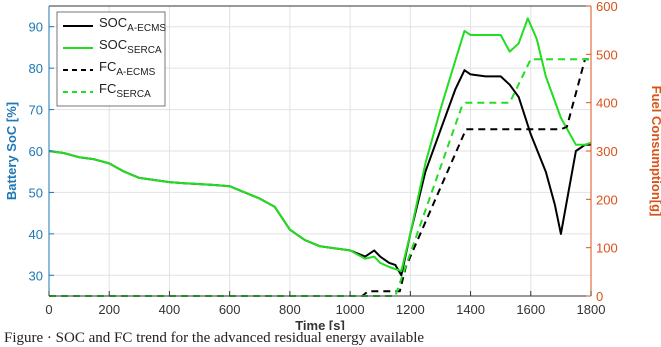 This screenshot has height=347, width=661. I want to click on legend, so click(111, 59).